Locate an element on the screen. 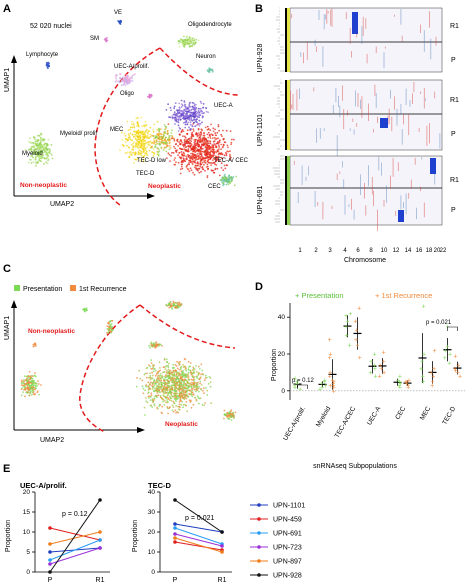 The height and width of the screenshot is (587, 474). cluster-tec-d-low is located at coordinates (162, 140).